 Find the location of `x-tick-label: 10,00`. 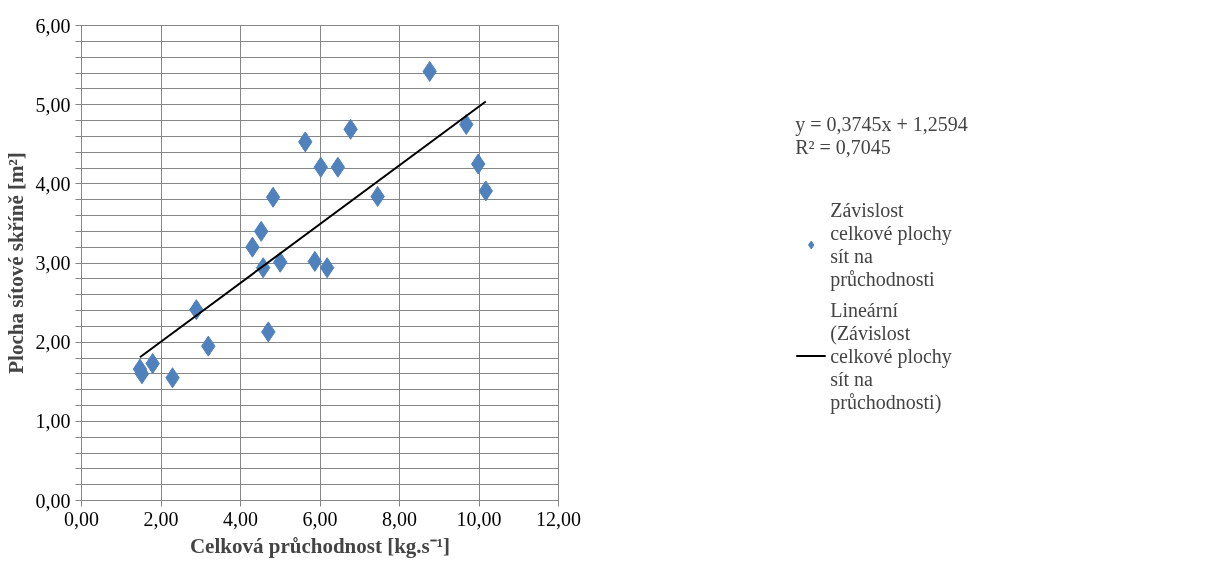

x-tick-label: 10,00 is located at coordinates (479, 518).